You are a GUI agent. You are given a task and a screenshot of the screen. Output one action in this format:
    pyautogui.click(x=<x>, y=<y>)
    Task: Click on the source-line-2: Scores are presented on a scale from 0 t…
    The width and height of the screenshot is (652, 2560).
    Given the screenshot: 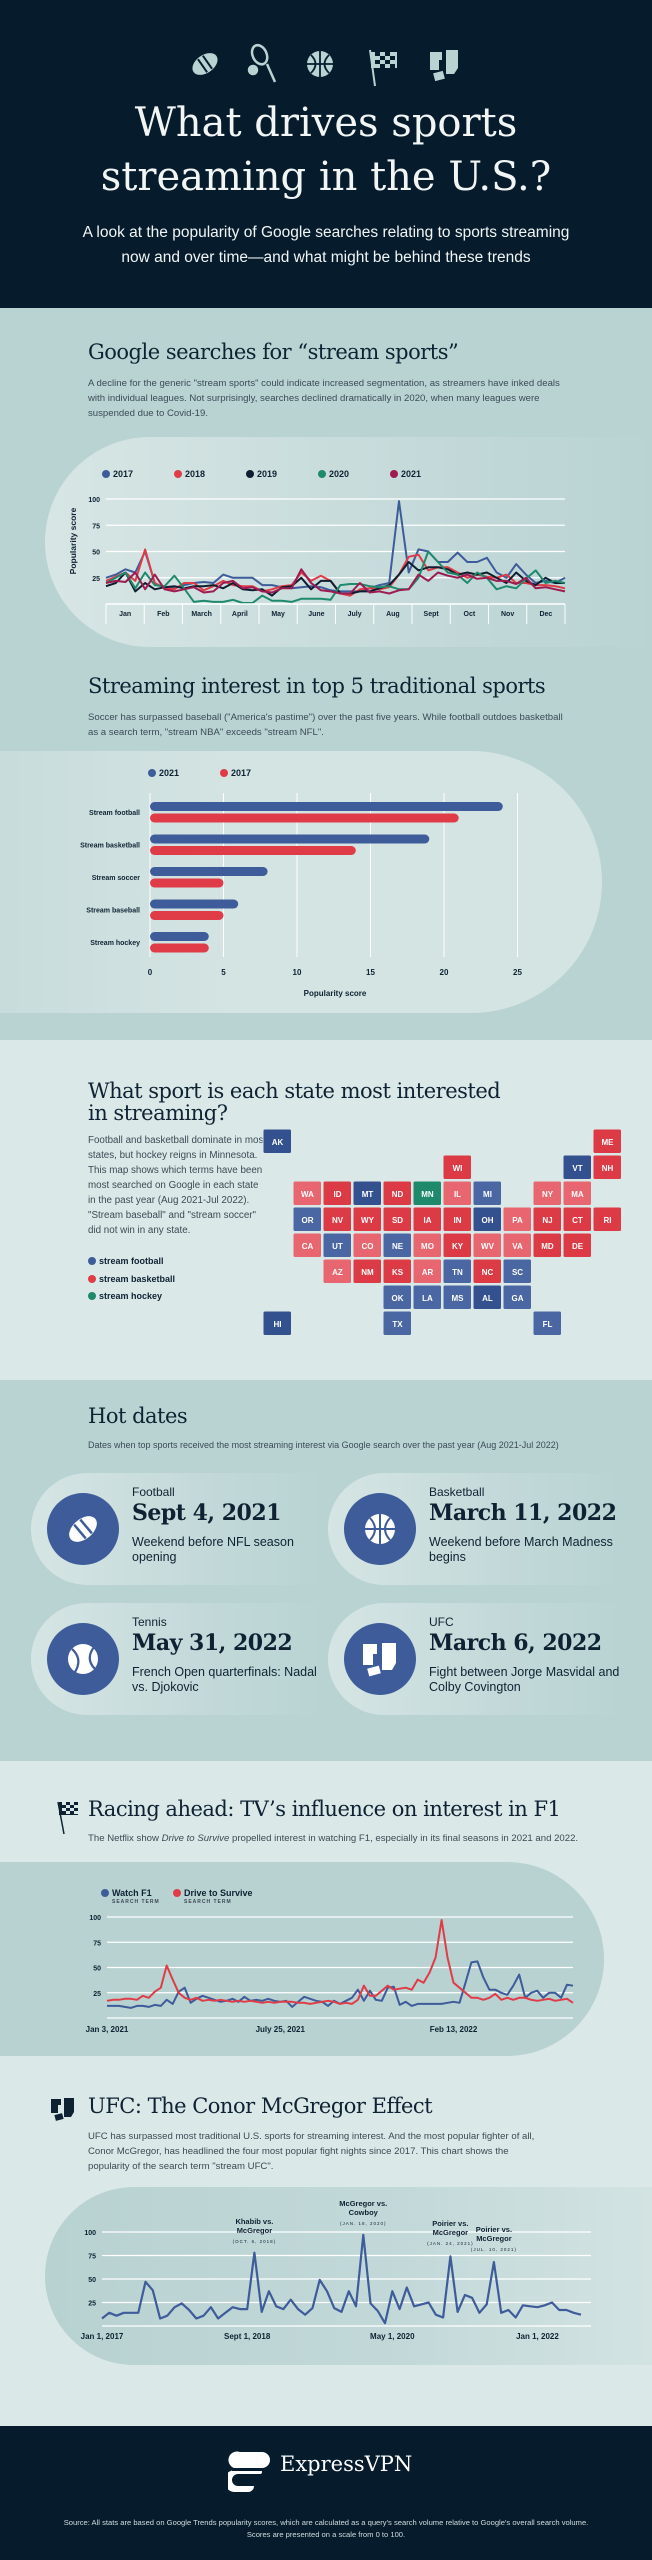 What is the action you would take?
    pyautogui.click(x=326, y=2534)
    